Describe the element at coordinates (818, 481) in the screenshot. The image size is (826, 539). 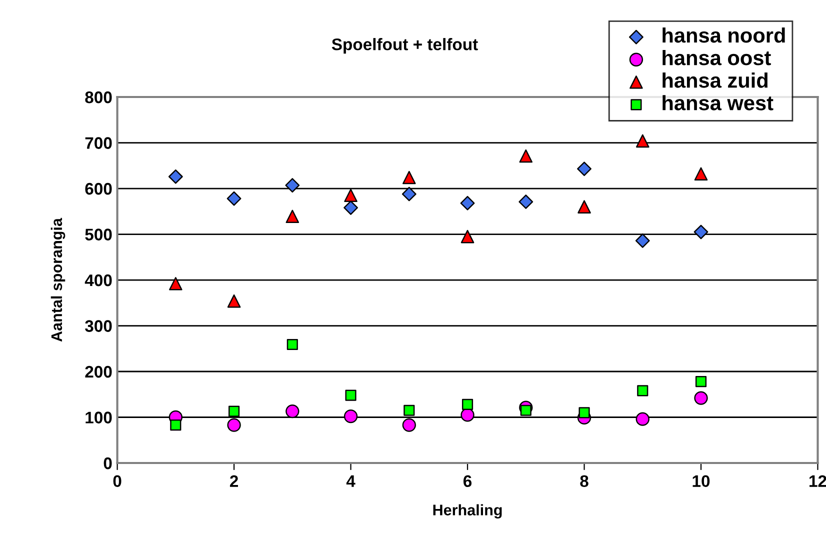
I see `x-tick-label: 12` at that location.